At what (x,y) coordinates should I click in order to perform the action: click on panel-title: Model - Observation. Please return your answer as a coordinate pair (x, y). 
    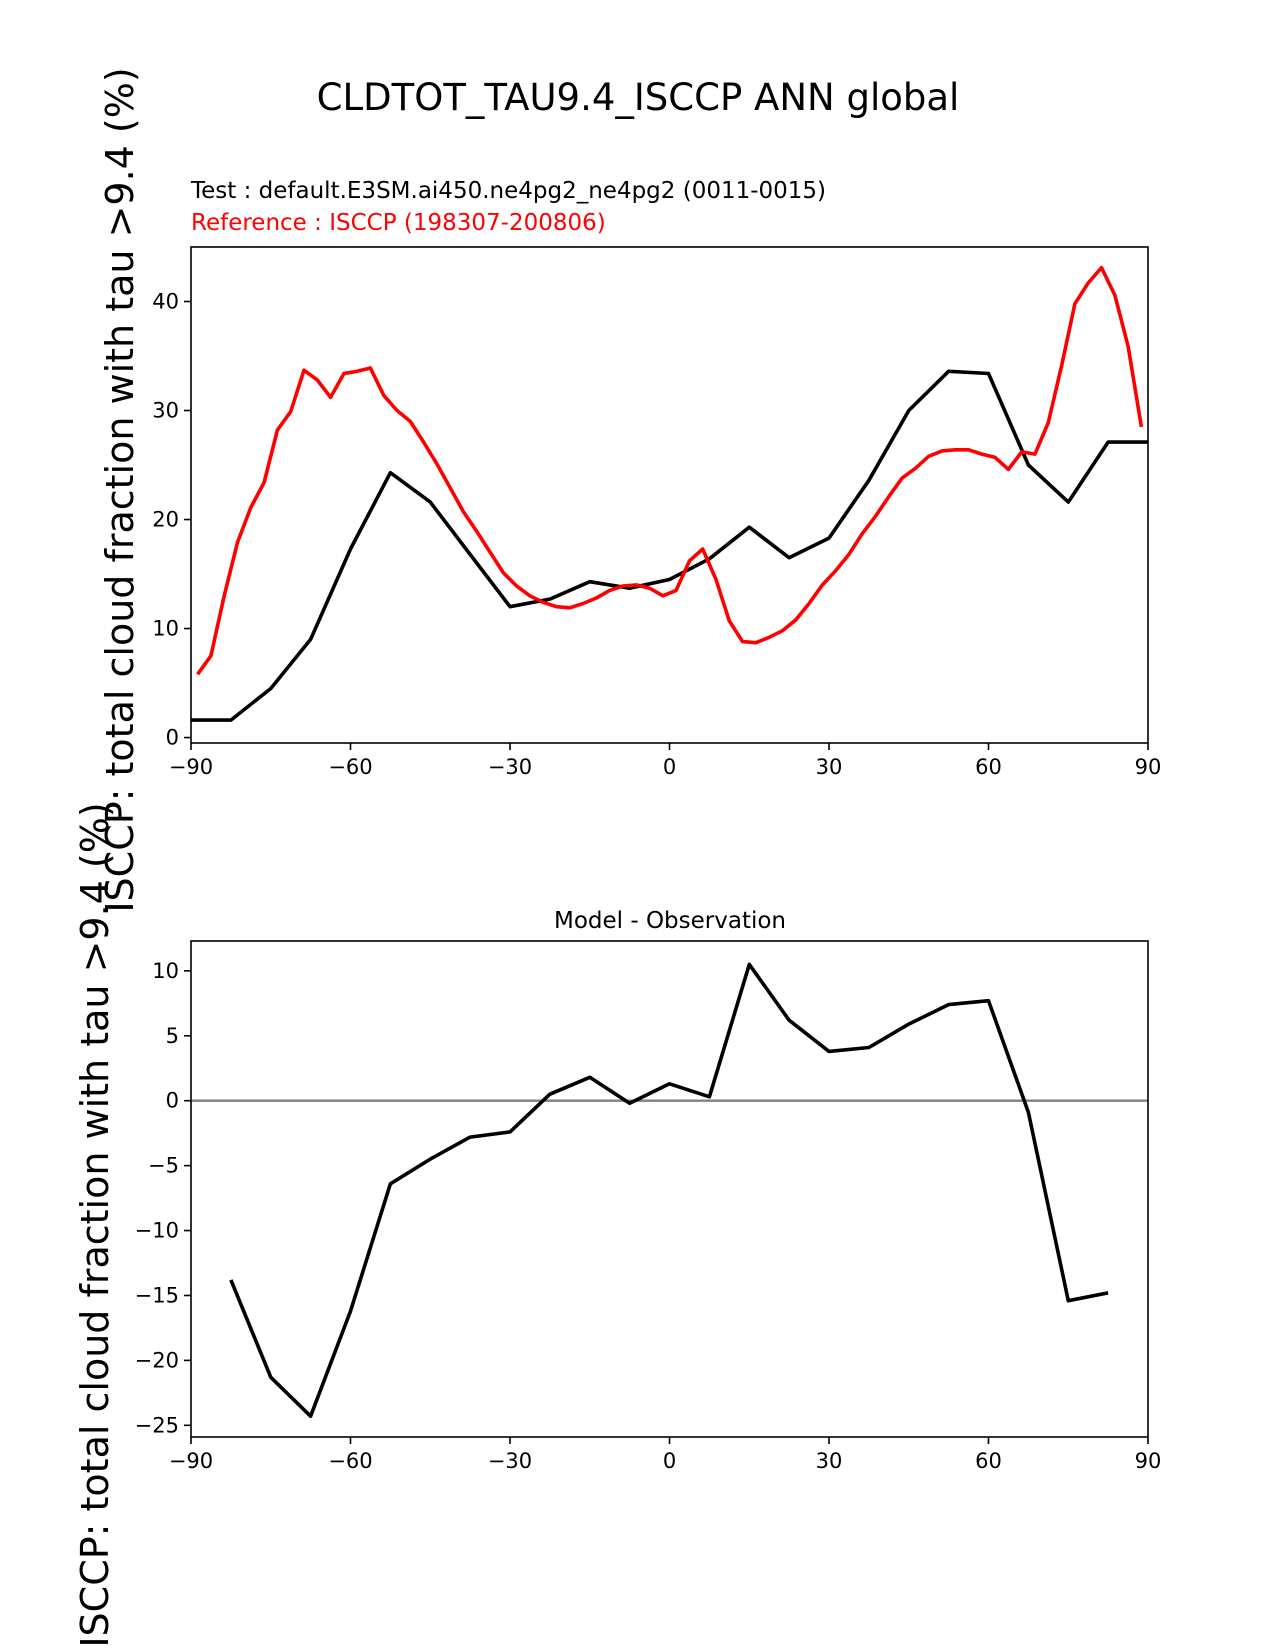
    Looking at the image, I should click on (670, 921).